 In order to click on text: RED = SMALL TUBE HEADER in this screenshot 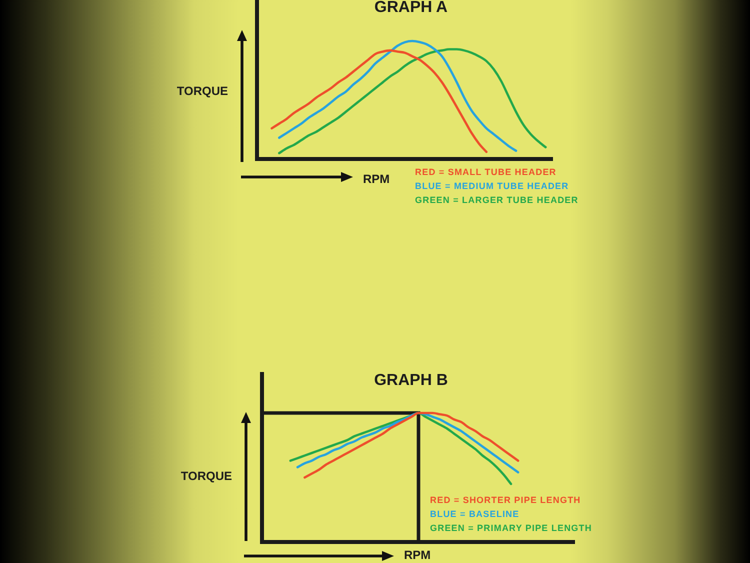, I will do `click(486, 172)`.